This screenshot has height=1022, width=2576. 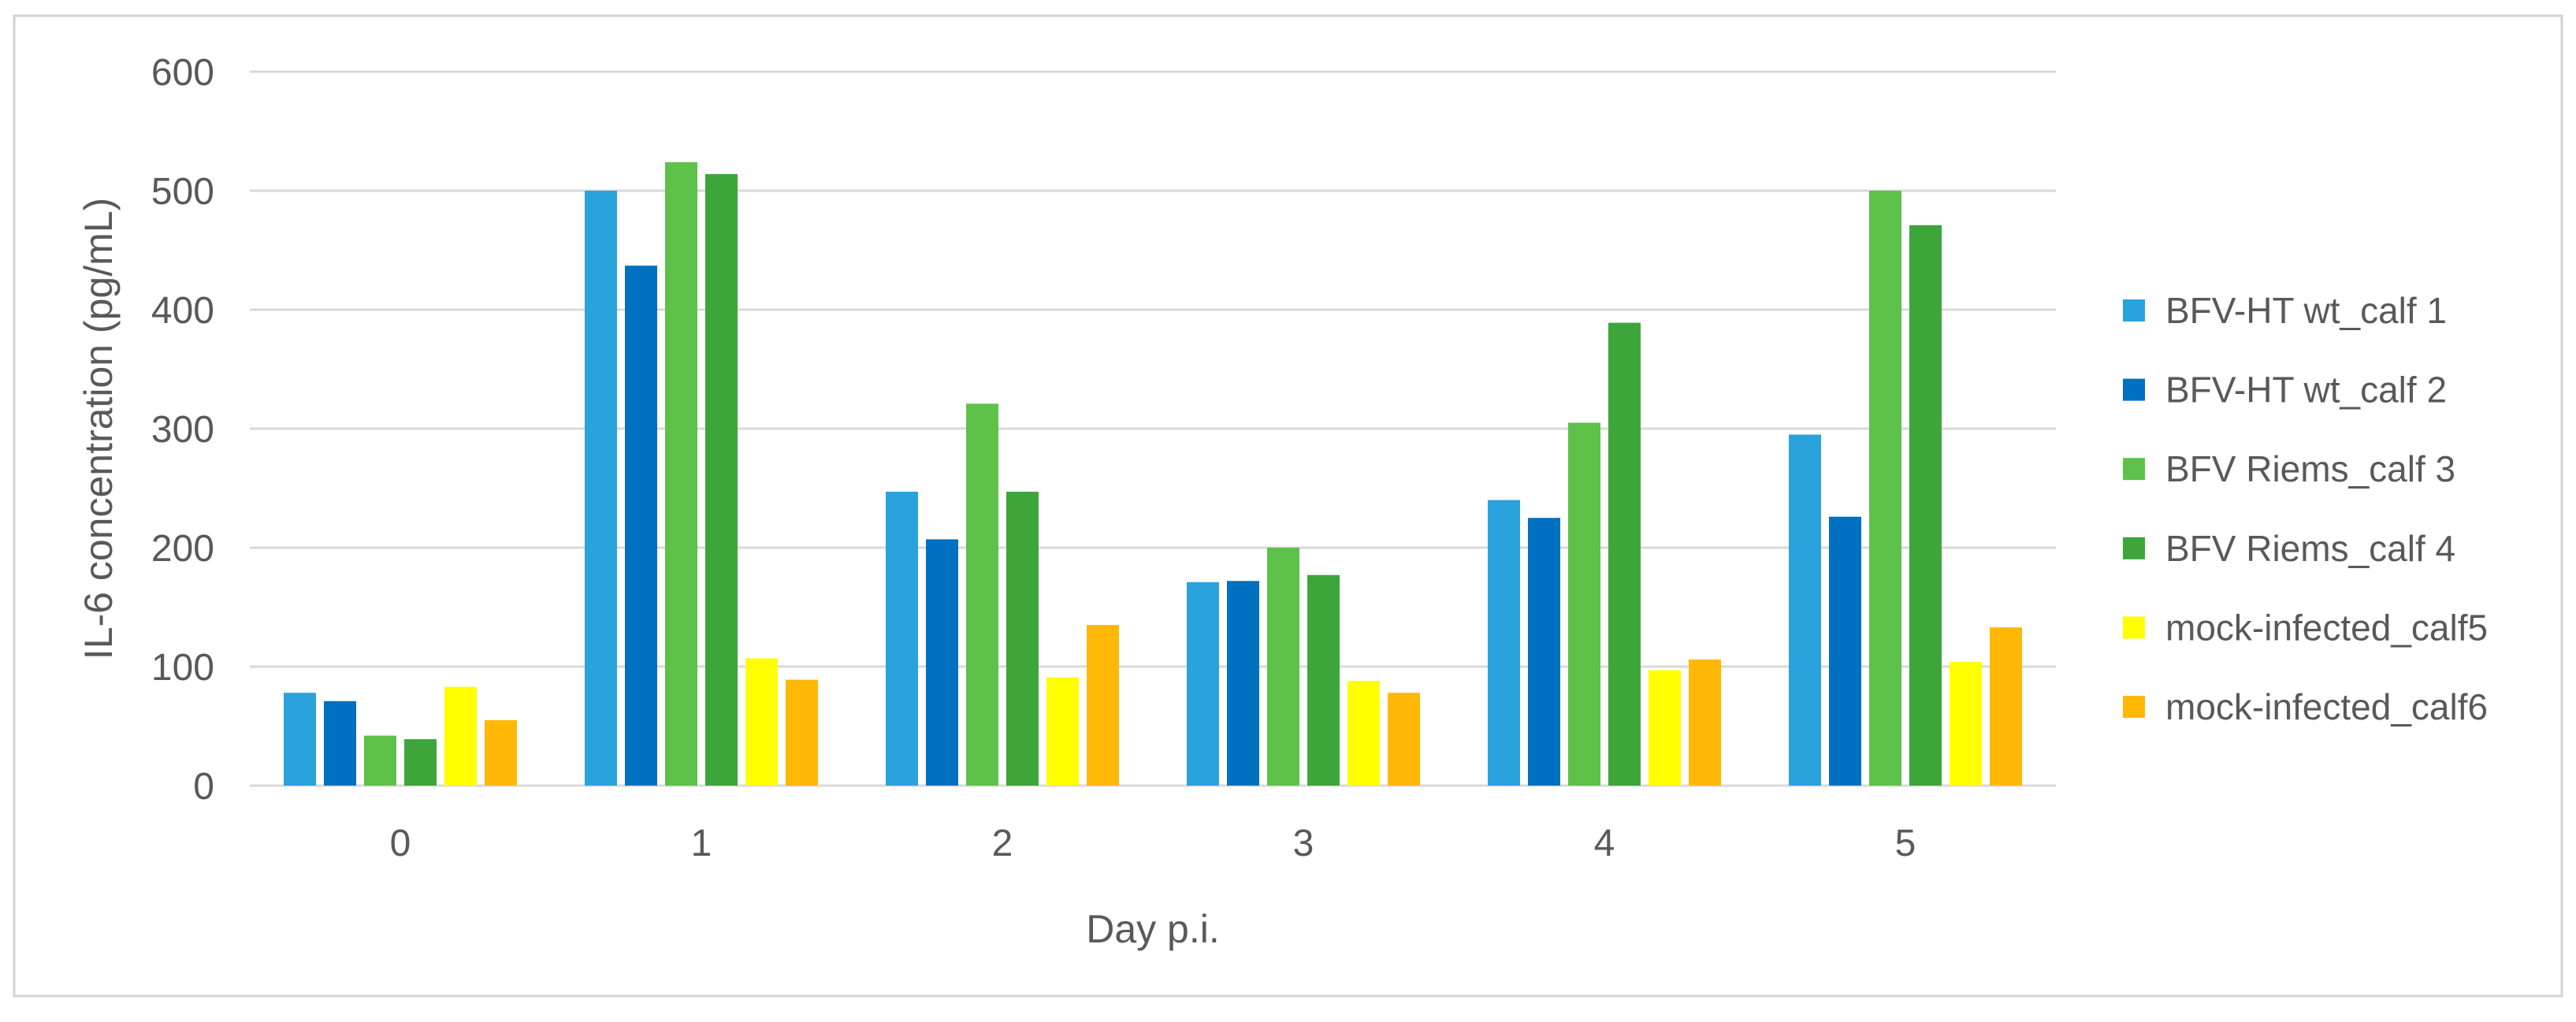 I want to click on bar-series3-day2, so click(x=982, y=594).